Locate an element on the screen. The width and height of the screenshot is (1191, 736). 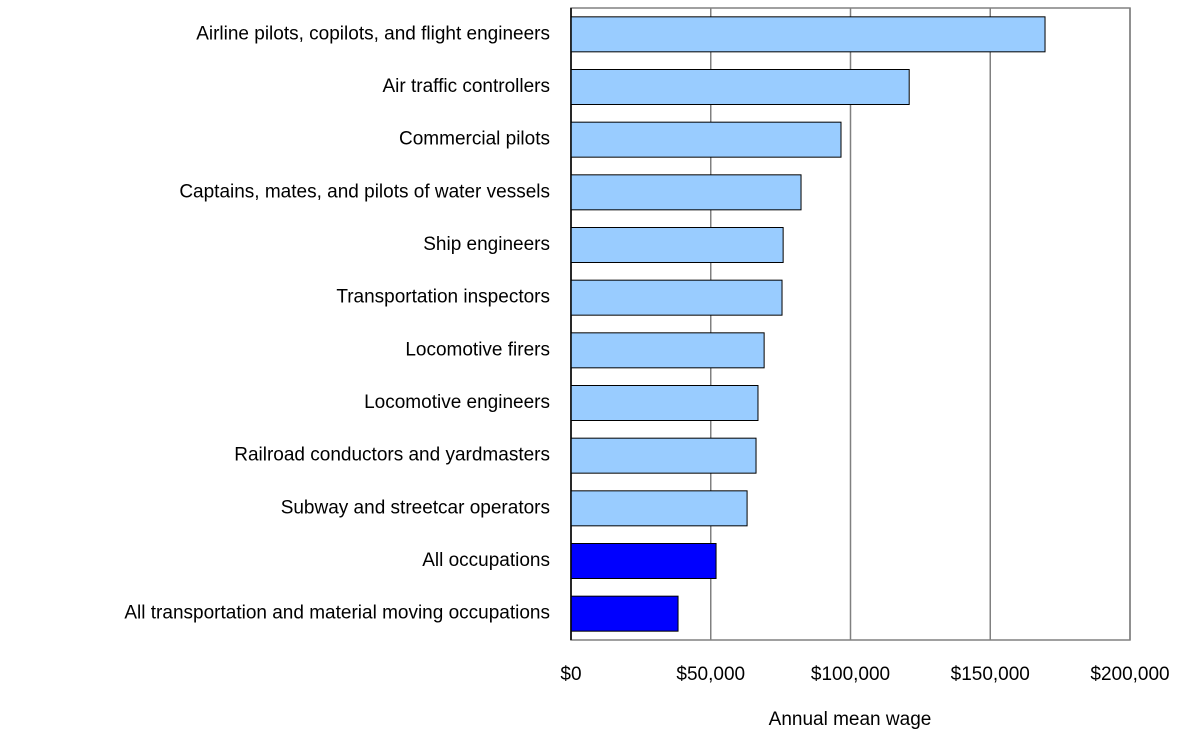
y-tick-label: Air traffic controllers is located at coordinates (466, 86).